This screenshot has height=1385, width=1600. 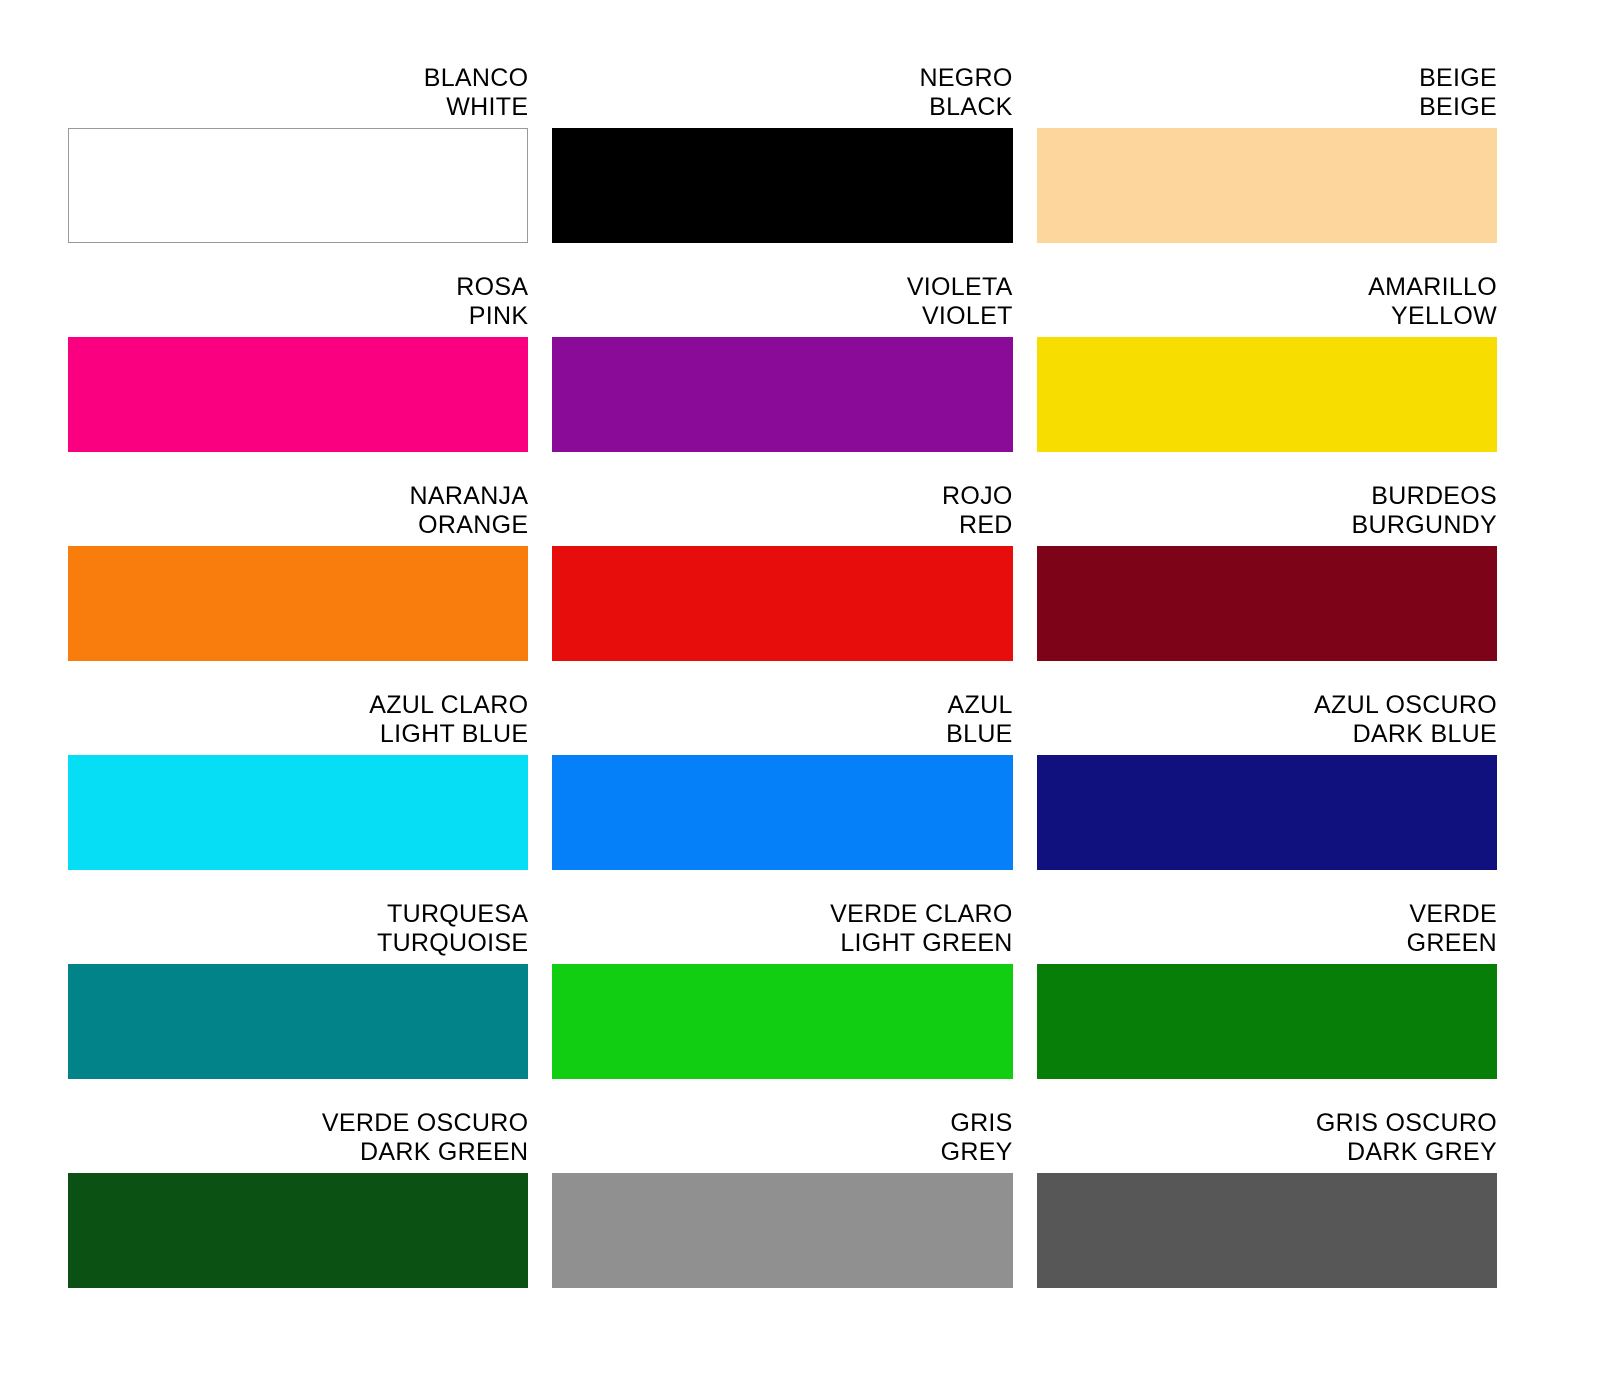 I want to click on label-en-blue: BLUE, so click(x=979, y=734).